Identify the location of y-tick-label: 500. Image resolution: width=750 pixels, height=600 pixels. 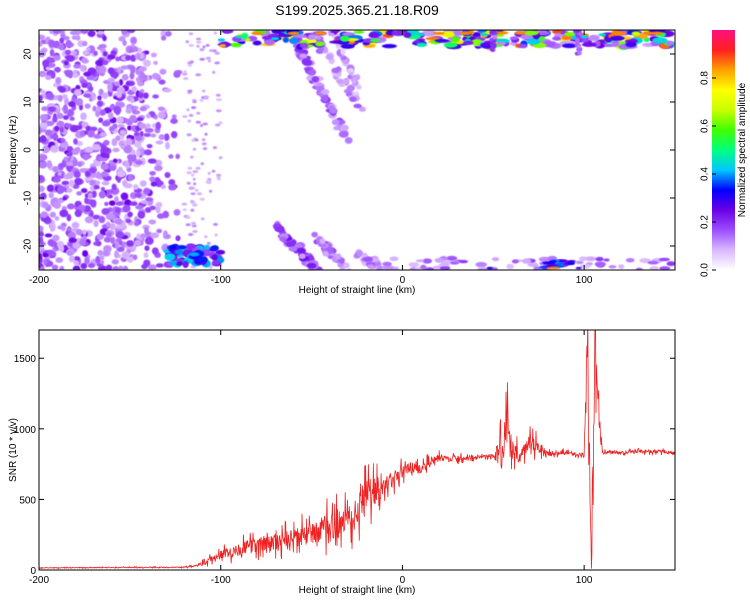
(27, 500).